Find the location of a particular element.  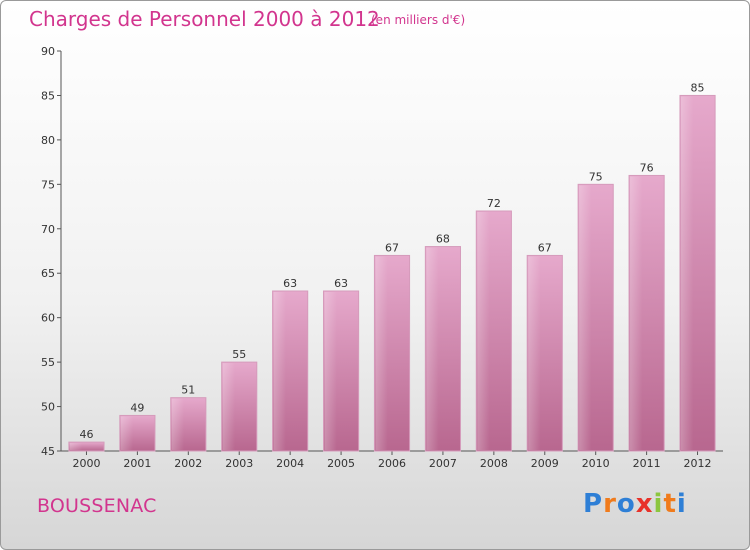

y-tick-label: 55 is located at coordinates (48, 362).